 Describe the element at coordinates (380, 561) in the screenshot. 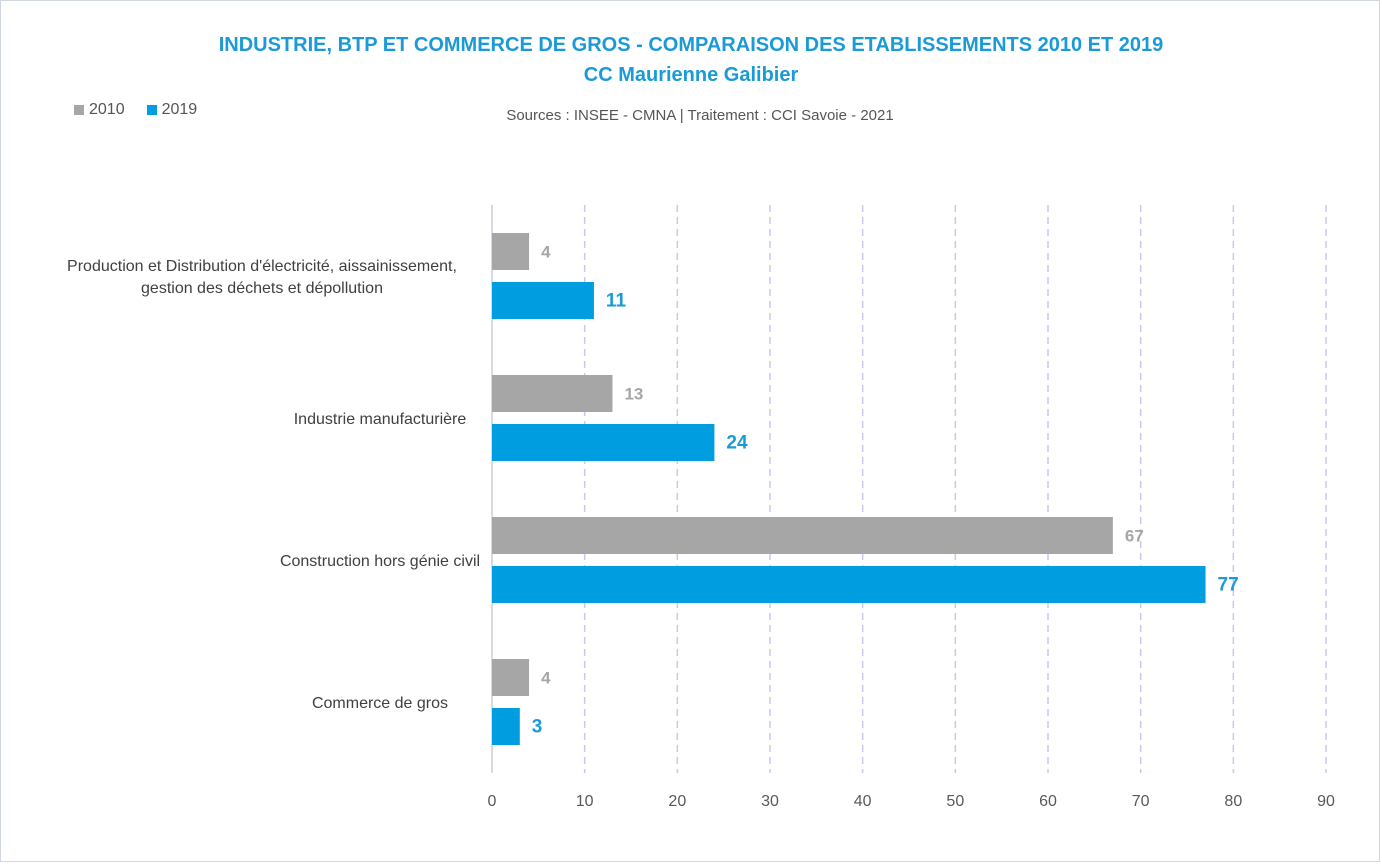

I see `category-label-2-0: Construction hors génie civil` at that location.